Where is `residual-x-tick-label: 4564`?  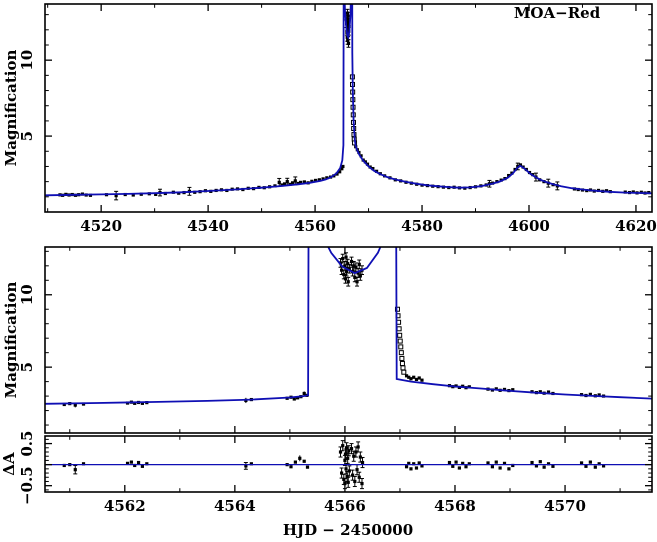 residual-x-tick-label: 4564 is located at coordinates (235, 506).